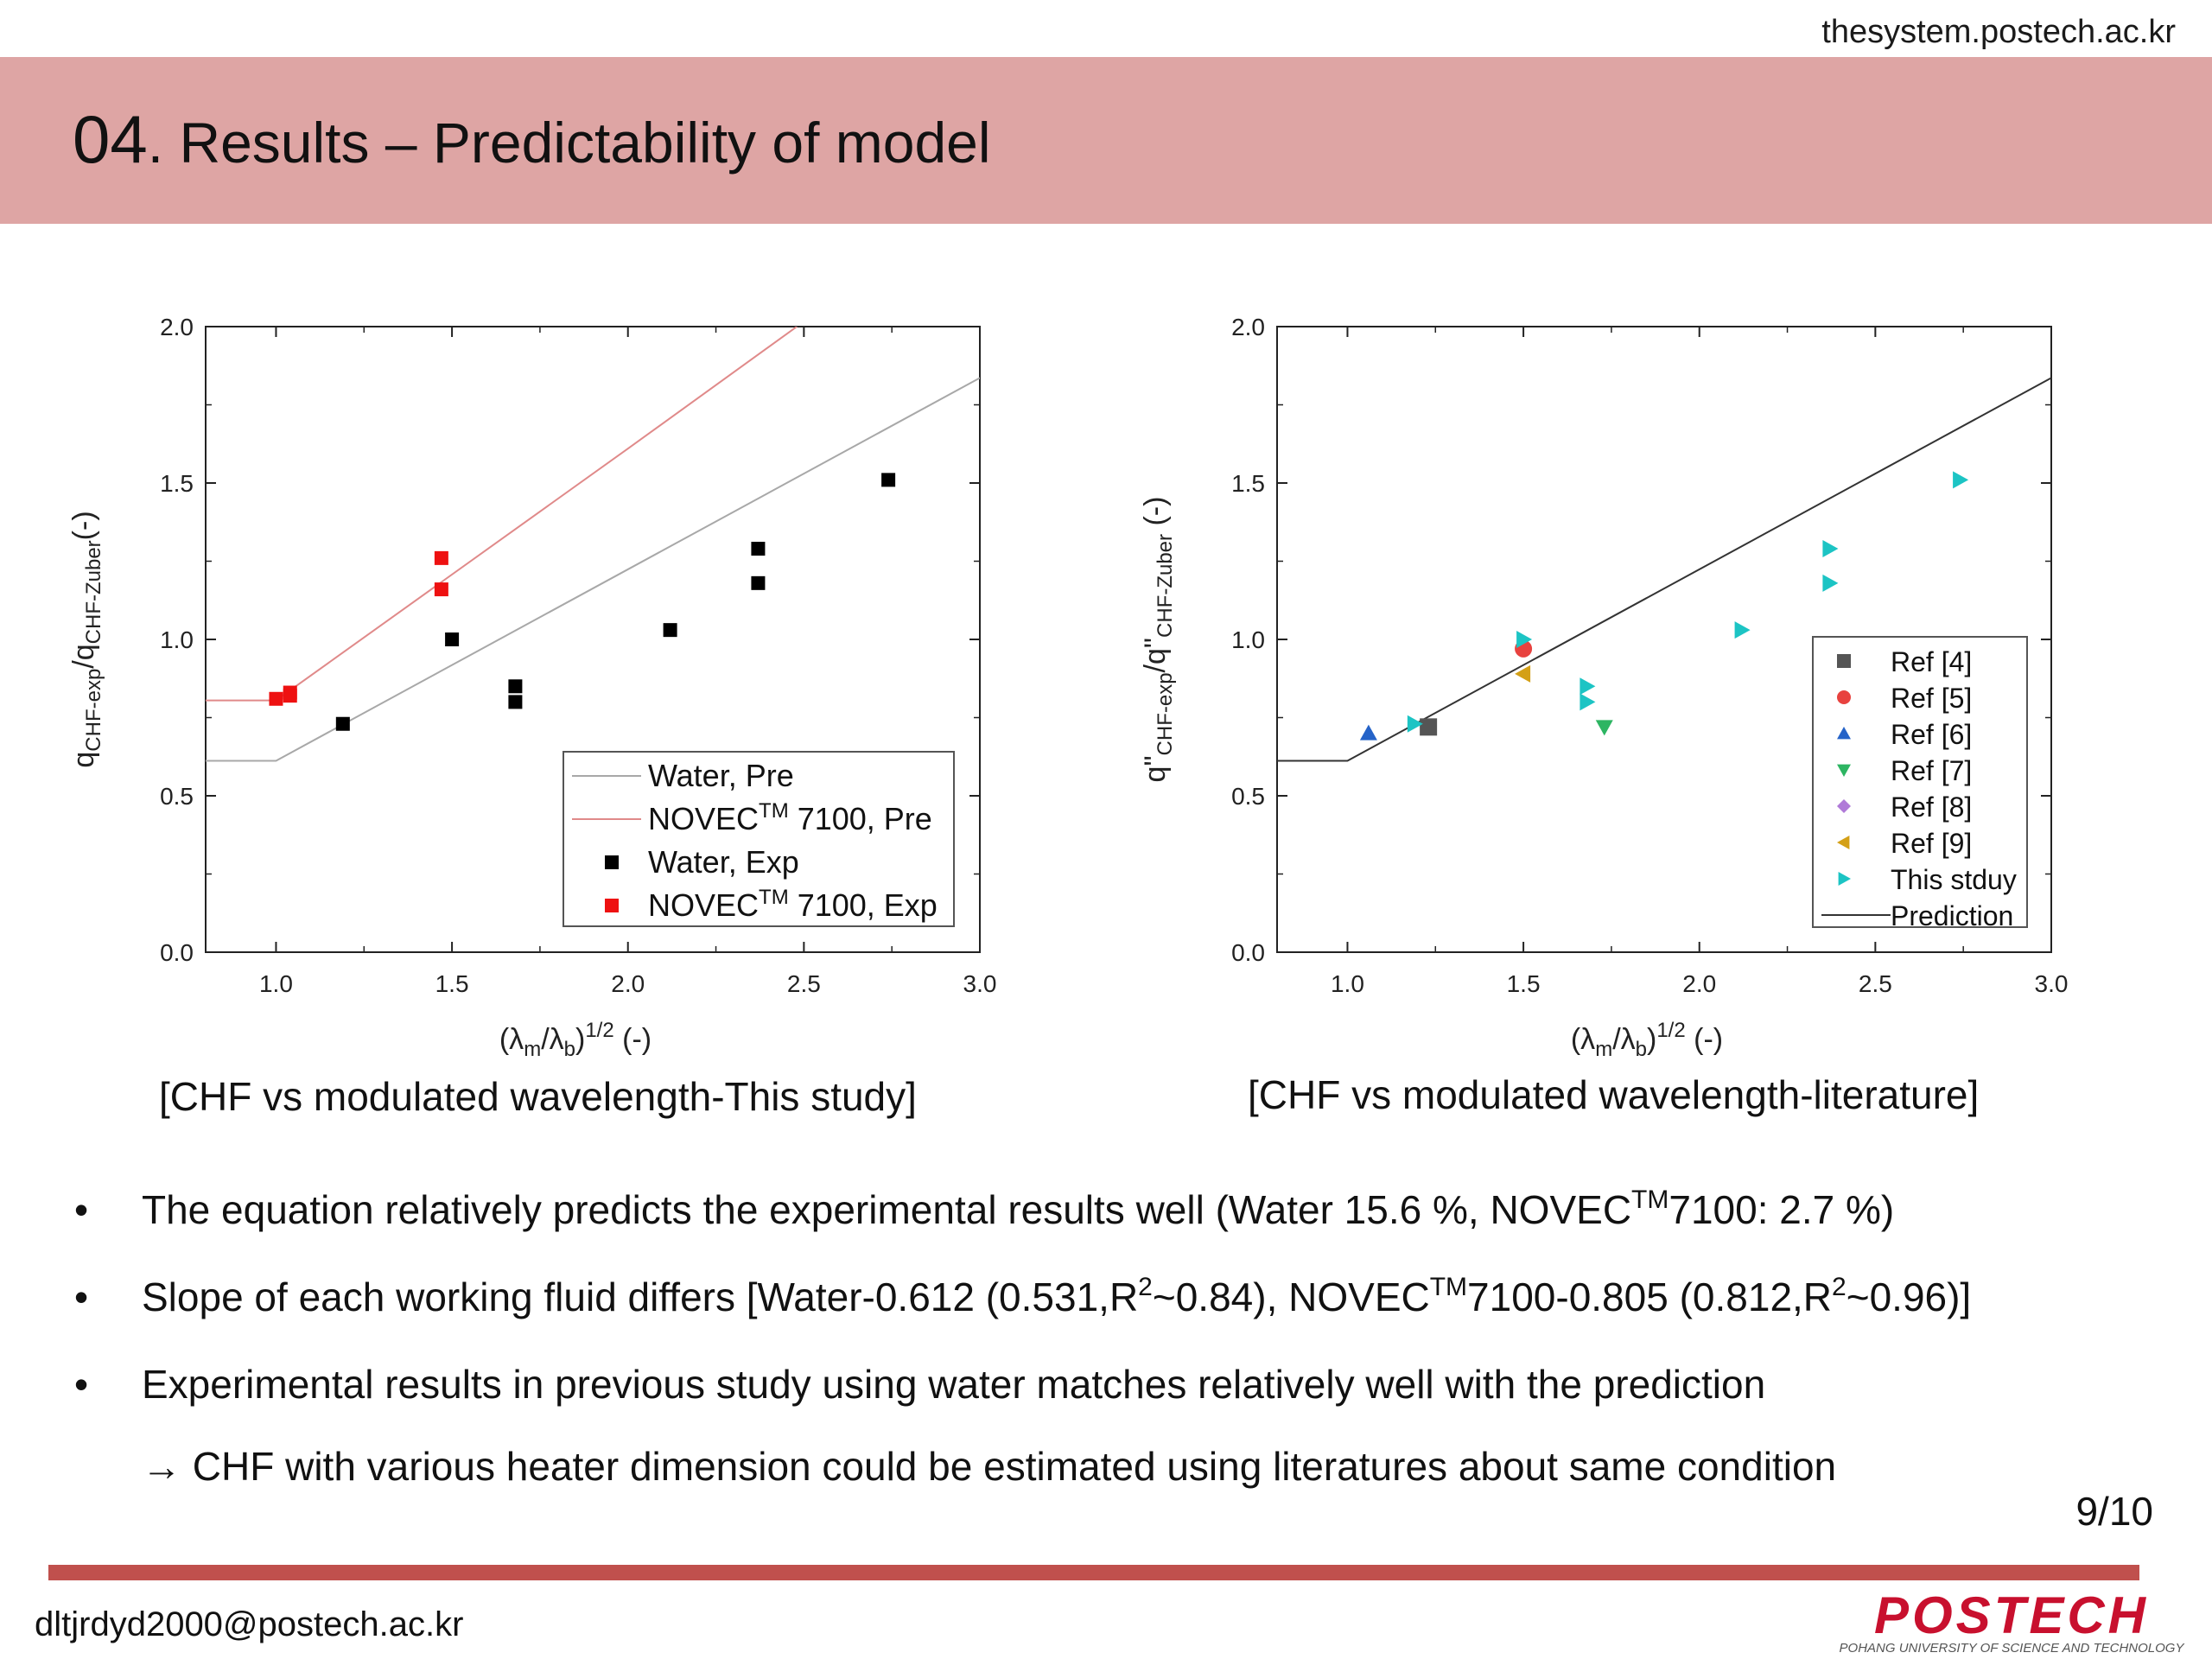  Describe the element at coordinates (1931, 807) in the screenshot. I see `legend-label: Ref [8]` at that location.